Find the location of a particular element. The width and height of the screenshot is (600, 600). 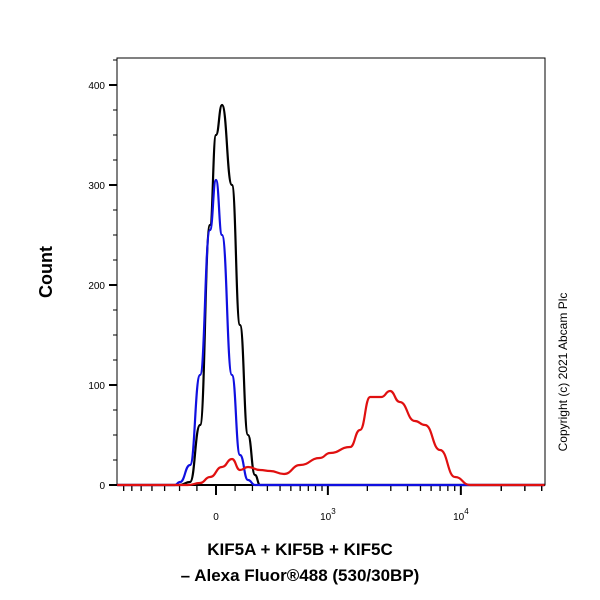

kif5-stained-curve-red is located at coordinates (331, 438).